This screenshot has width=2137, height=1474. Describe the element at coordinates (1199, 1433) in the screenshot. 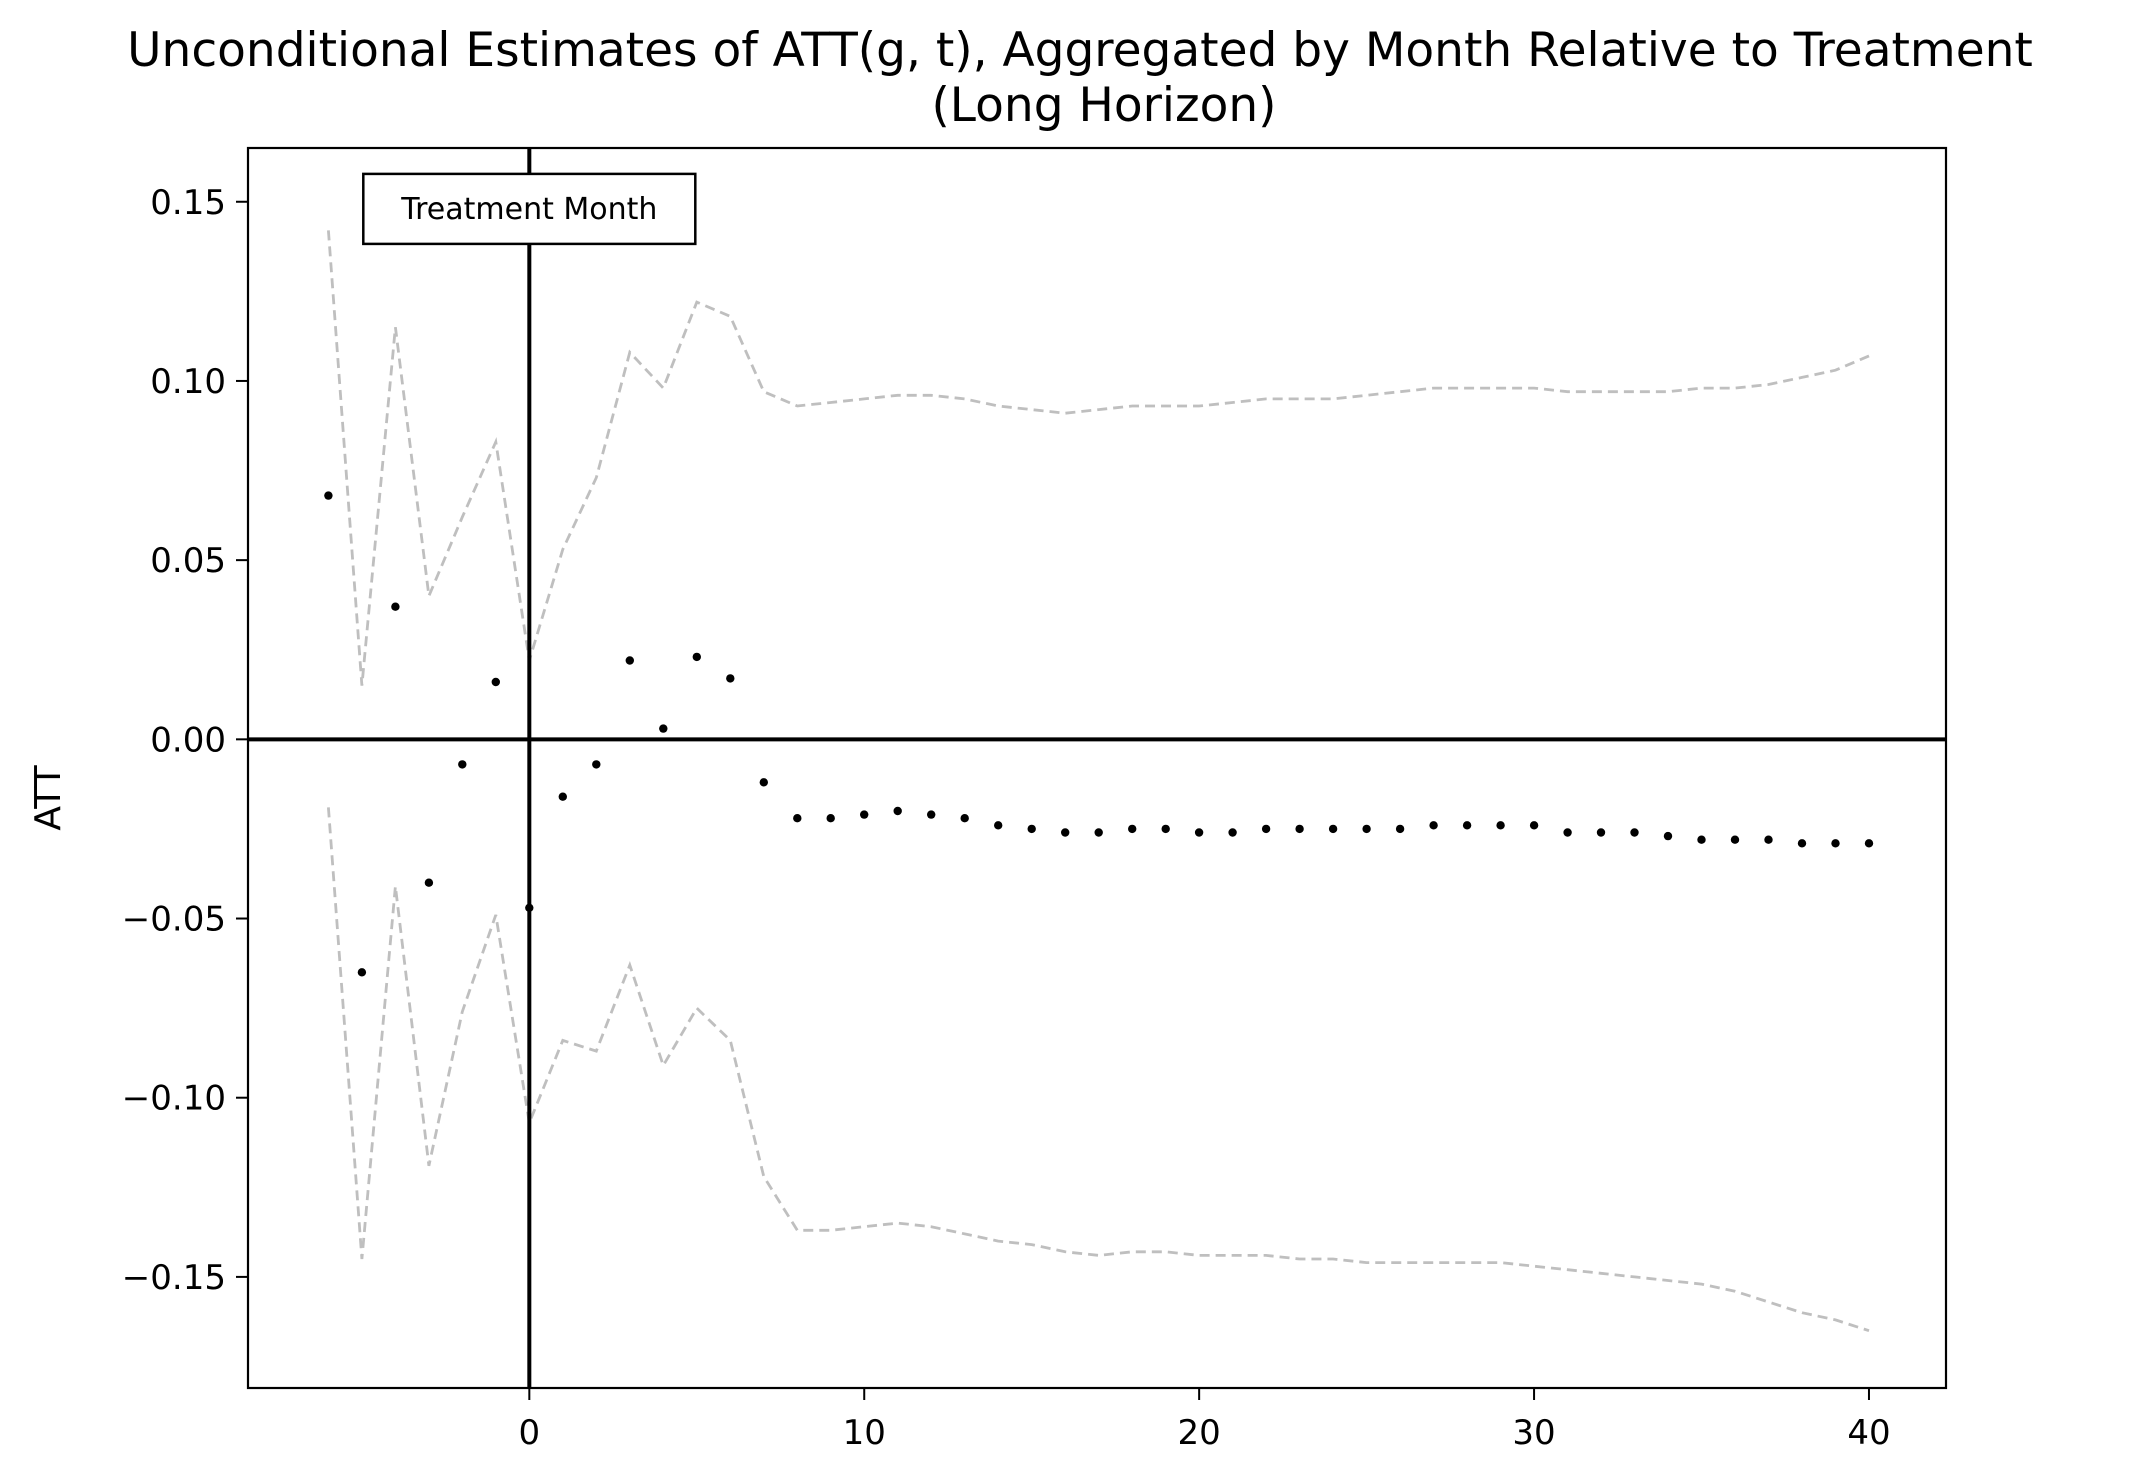

I see `x-tick-label: 20` at that location.